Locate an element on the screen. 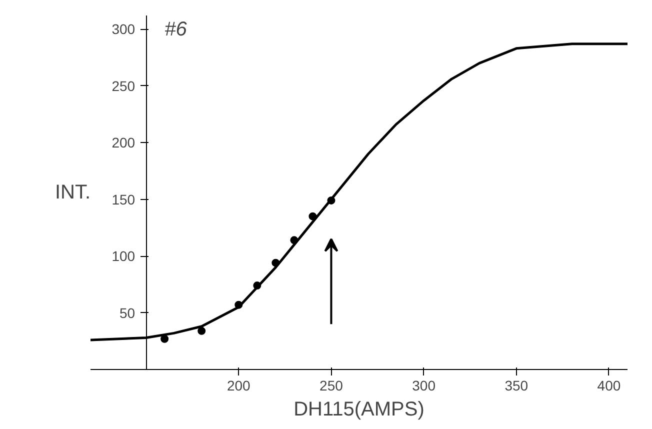 Image resolution: width=652 pixels, height=429 pixels. x-tick-label: 200 is located at coordinates (238, 386).